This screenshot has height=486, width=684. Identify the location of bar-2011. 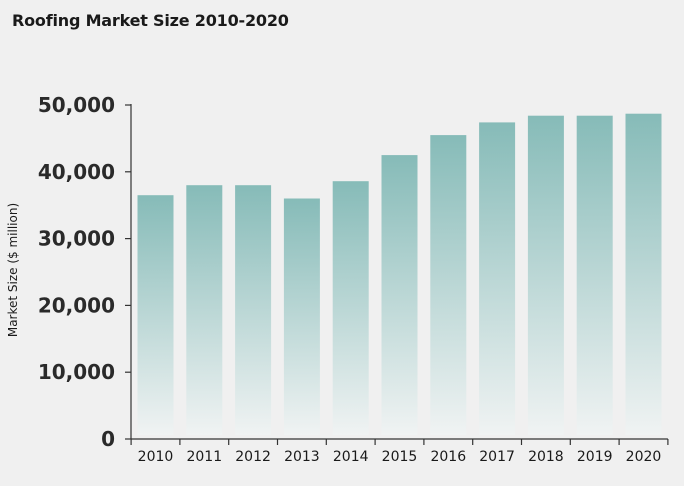
(204, 310).